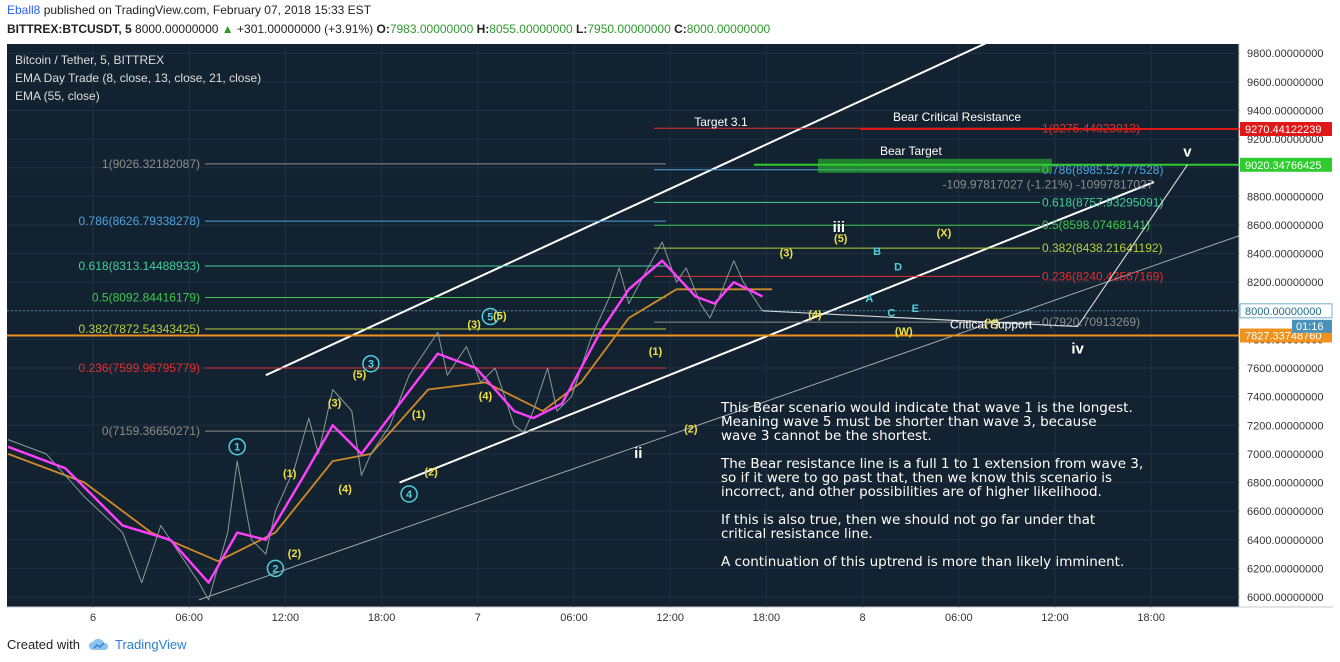 This screenshot has width=1340, height=662. Describe the element at coordinates (1187, 151) in the screenshot. I see `wave-label: v` at that location.